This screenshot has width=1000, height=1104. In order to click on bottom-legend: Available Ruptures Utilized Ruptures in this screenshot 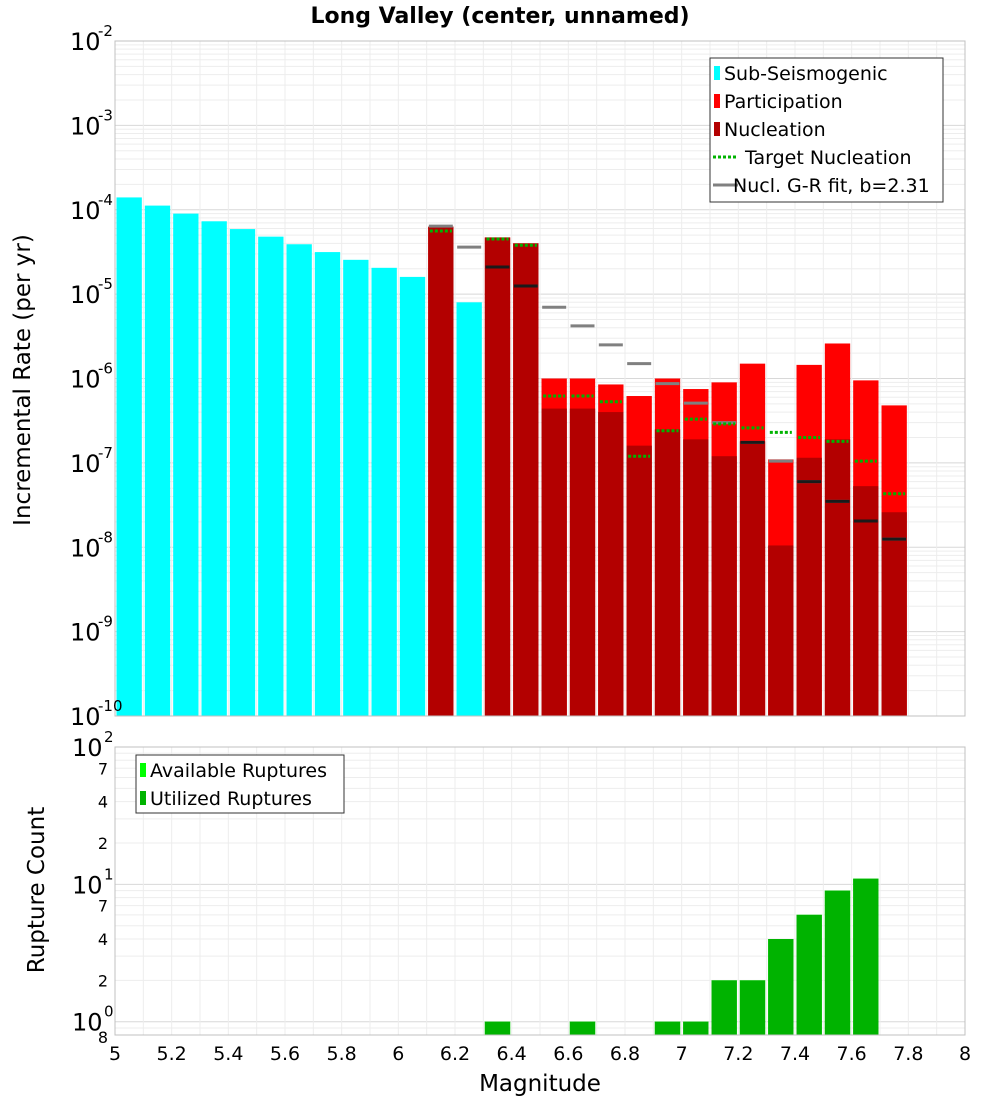, I will do `click(240, 784)`.